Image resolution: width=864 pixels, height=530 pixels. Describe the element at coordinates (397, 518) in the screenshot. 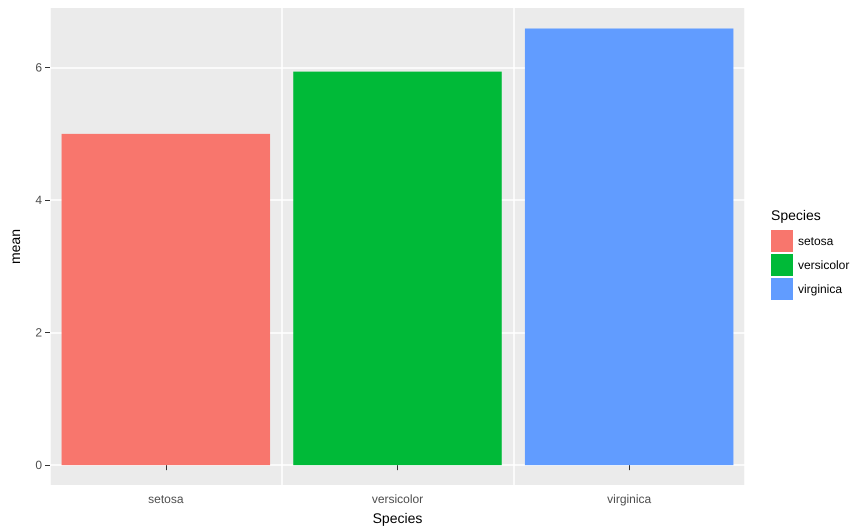

I see `x-axis-title: Species` at that location.